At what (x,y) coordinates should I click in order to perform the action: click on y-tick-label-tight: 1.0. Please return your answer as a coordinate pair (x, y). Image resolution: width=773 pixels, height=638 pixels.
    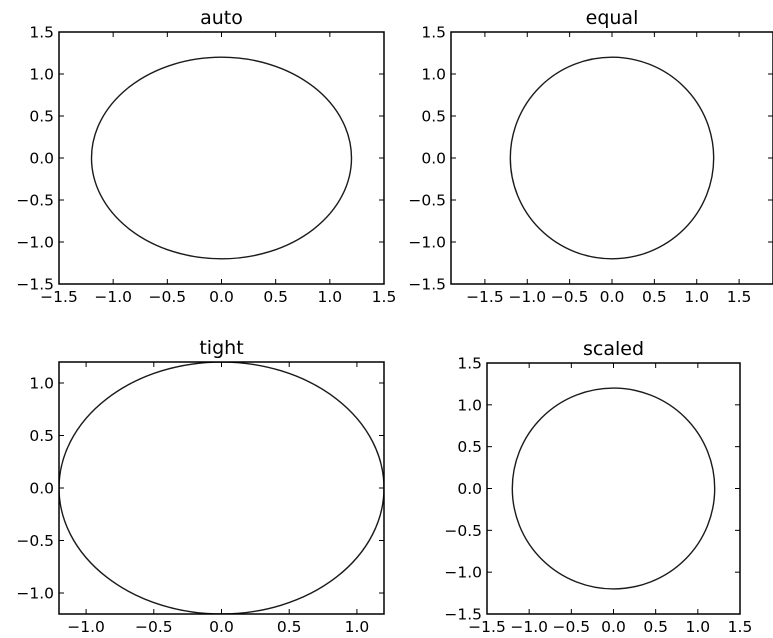
    Looking at the image, I should click on (41, 384).